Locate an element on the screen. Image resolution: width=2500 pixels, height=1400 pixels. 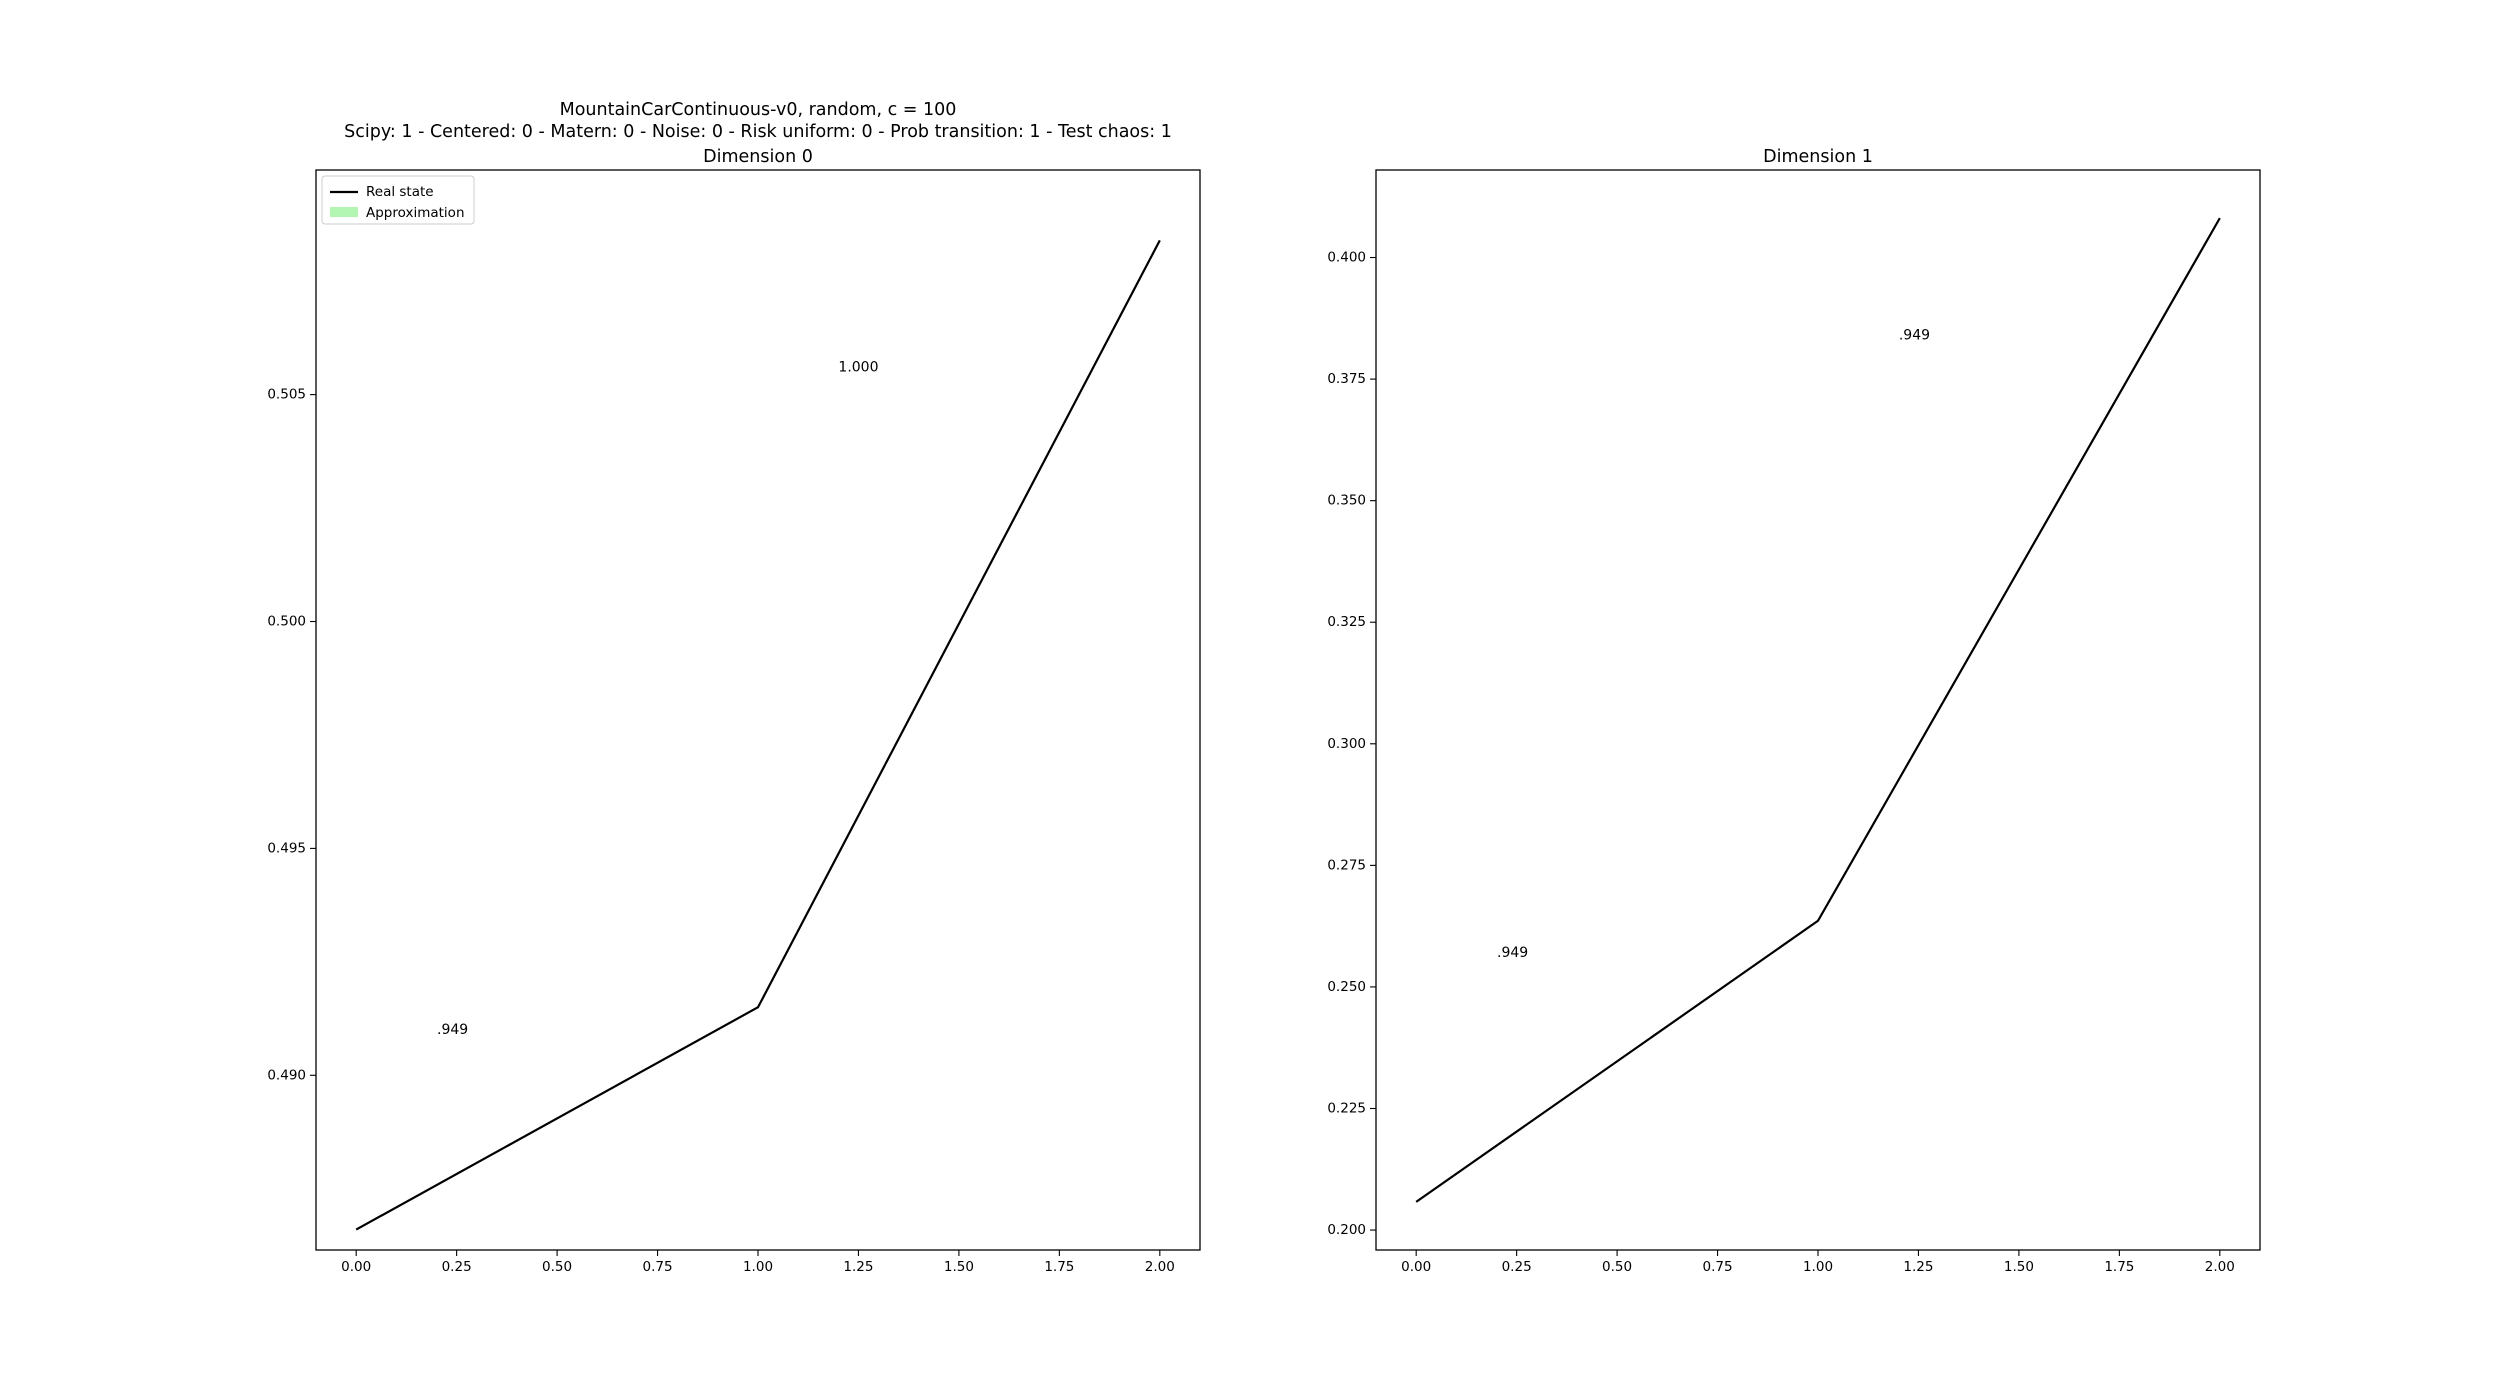
y-tick-label: 0.490 is located at coordinates (286, 1075).